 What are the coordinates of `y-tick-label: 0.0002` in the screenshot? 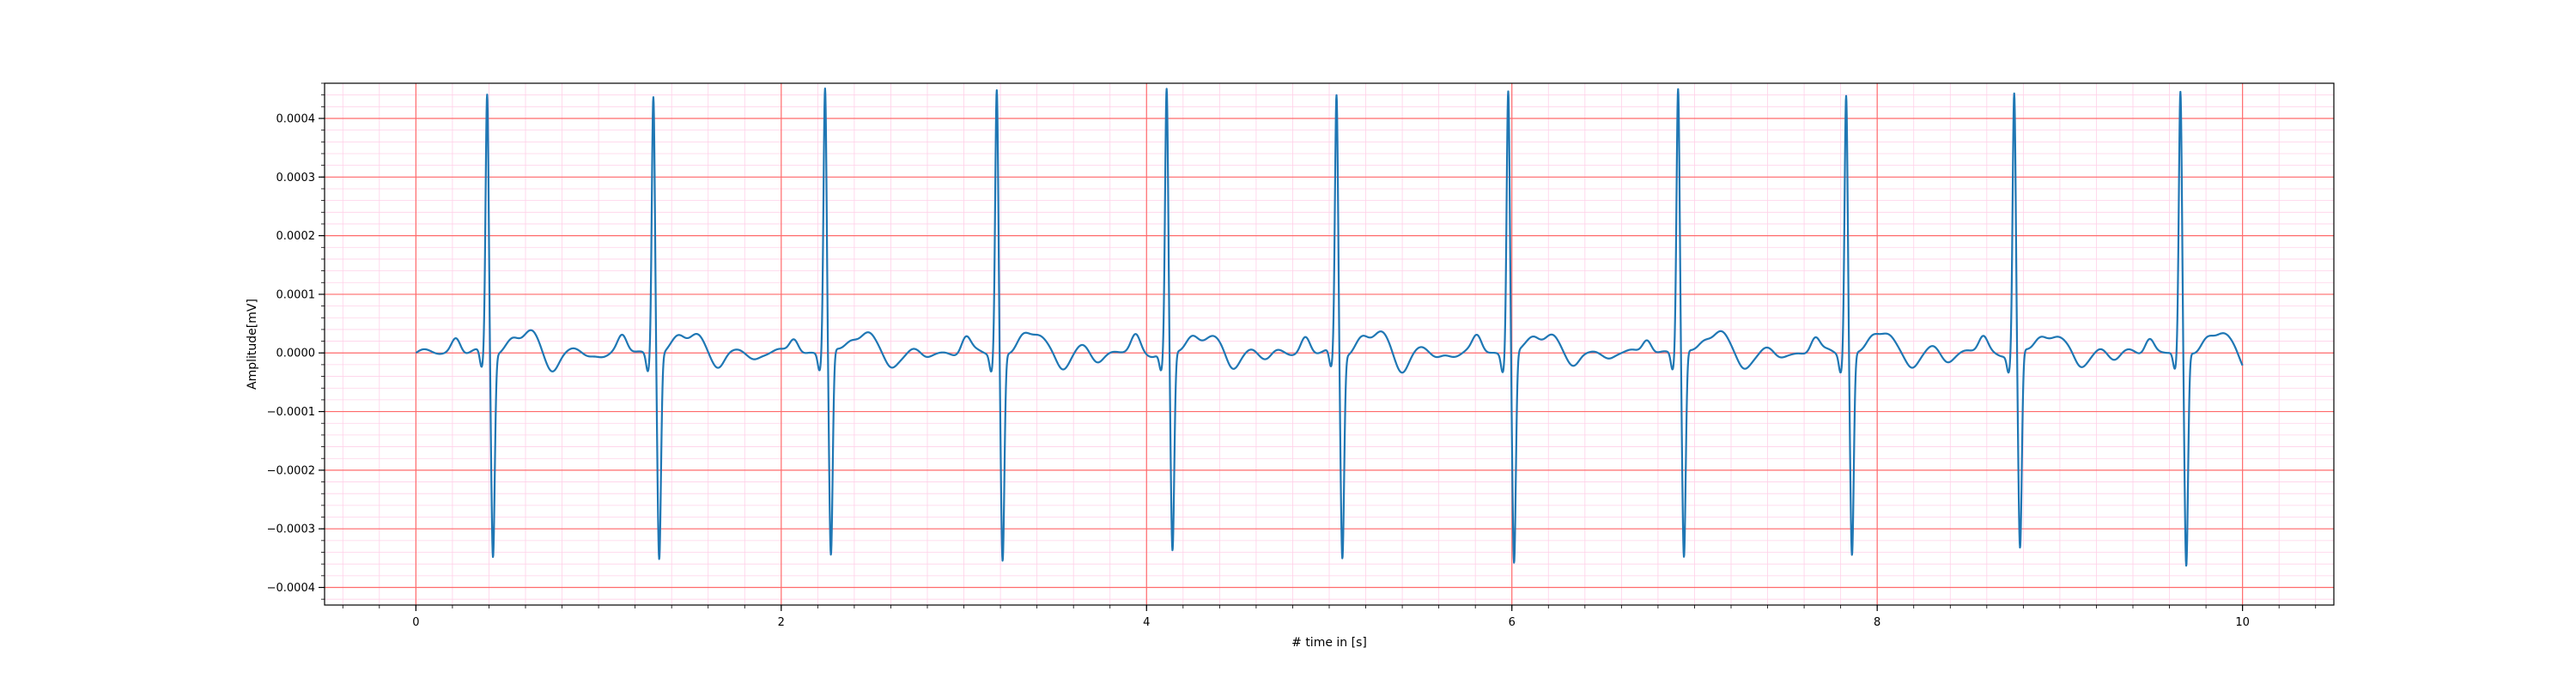 It's located at (296, 236).